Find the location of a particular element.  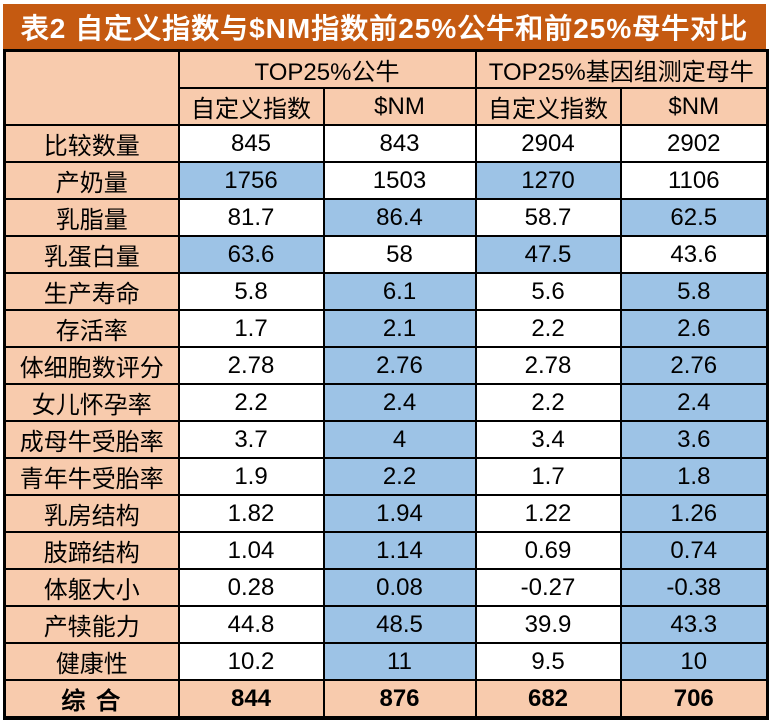

table-row: 比较数量 845 843 2904 2902 is located at coordinates (386, 143).